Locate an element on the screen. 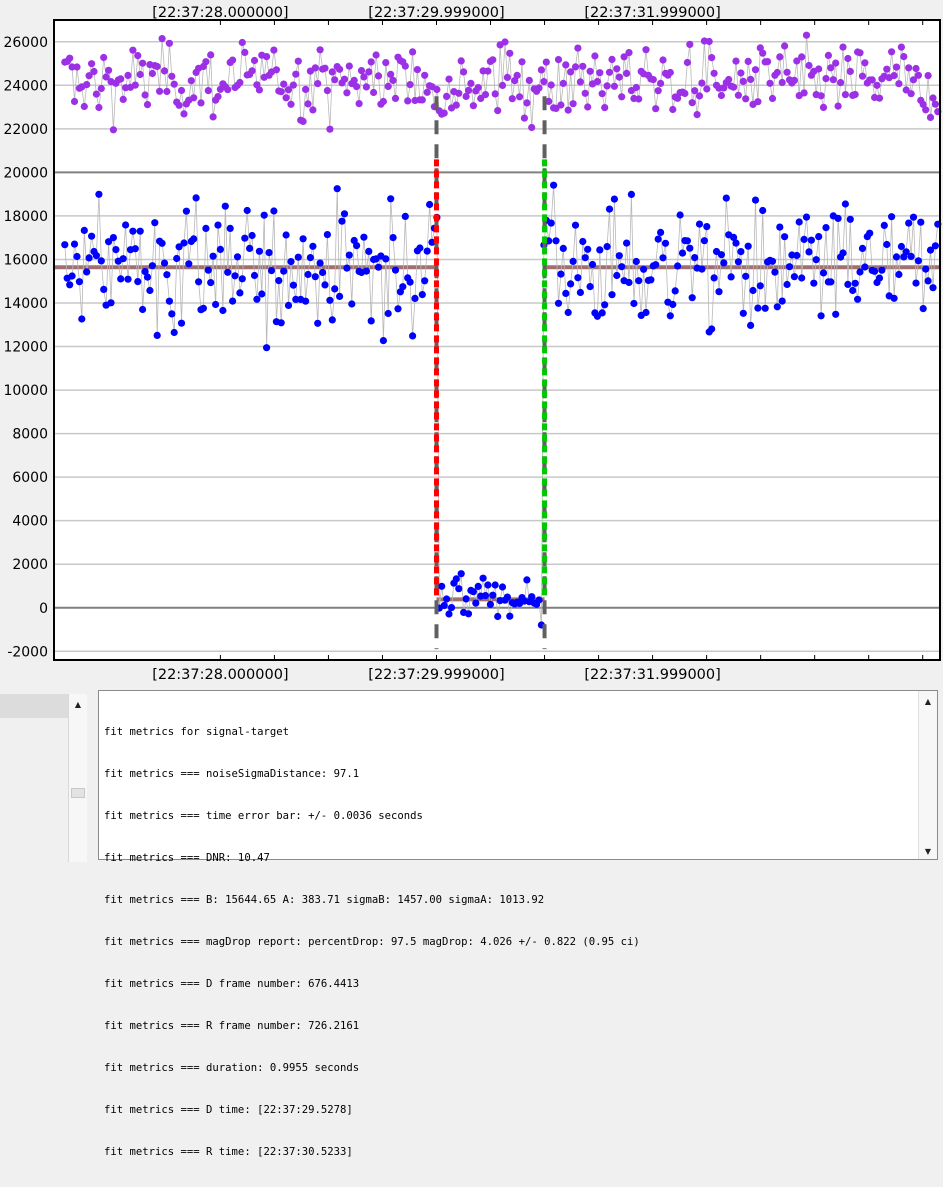  left-scrollbar: ▲ is located at coordinates (77, 778).